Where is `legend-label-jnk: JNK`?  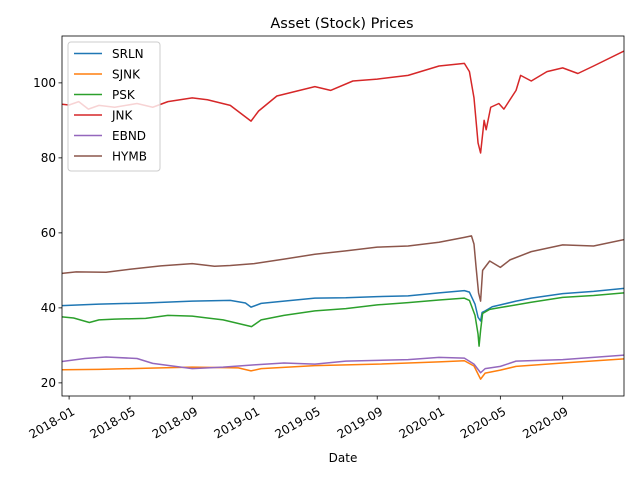 legend-label-jnk: JNK is located at coordinates (122, 115).